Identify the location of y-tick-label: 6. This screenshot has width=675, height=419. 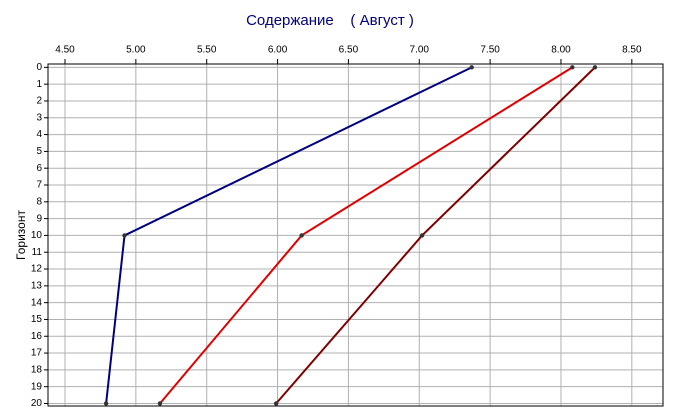
(39, 168).